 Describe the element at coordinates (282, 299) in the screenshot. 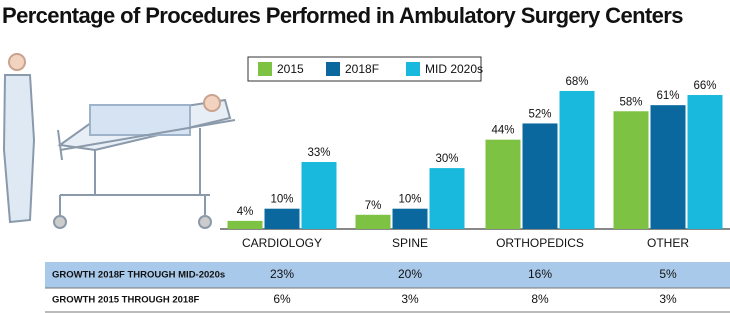

I see `table-cell: 6%` at that location.